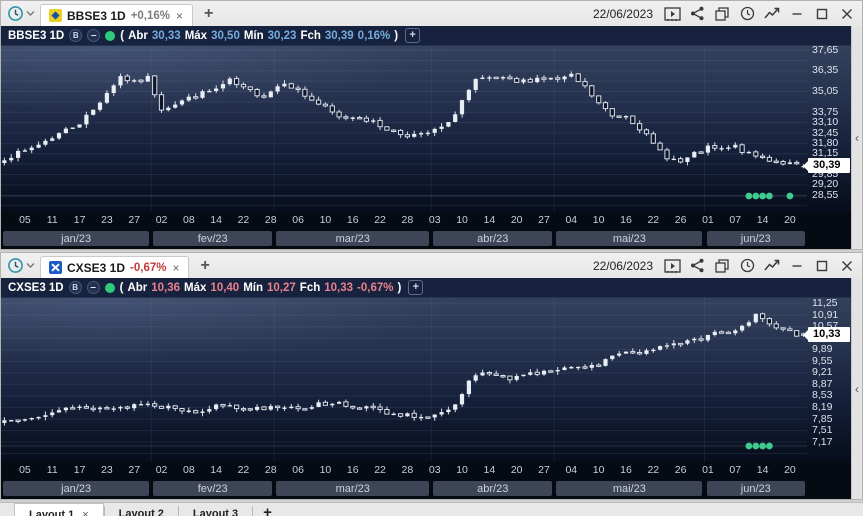 This screenshot has width=863, height=516. I want to click on price-axis-label: 9,21, so click(822, 372).